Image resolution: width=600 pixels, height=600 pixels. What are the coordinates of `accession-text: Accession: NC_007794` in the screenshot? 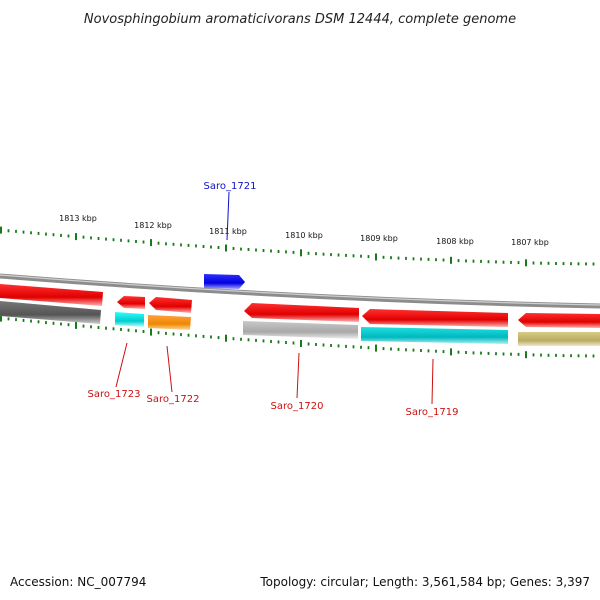 It's located at (78, 582).